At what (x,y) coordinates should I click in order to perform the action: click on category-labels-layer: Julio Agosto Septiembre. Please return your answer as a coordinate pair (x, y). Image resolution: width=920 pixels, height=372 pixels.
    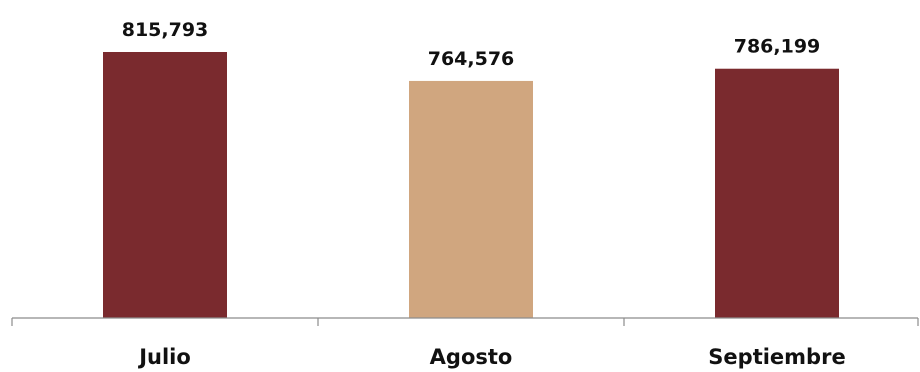
    Looking at the image, I should click on (491, 357).